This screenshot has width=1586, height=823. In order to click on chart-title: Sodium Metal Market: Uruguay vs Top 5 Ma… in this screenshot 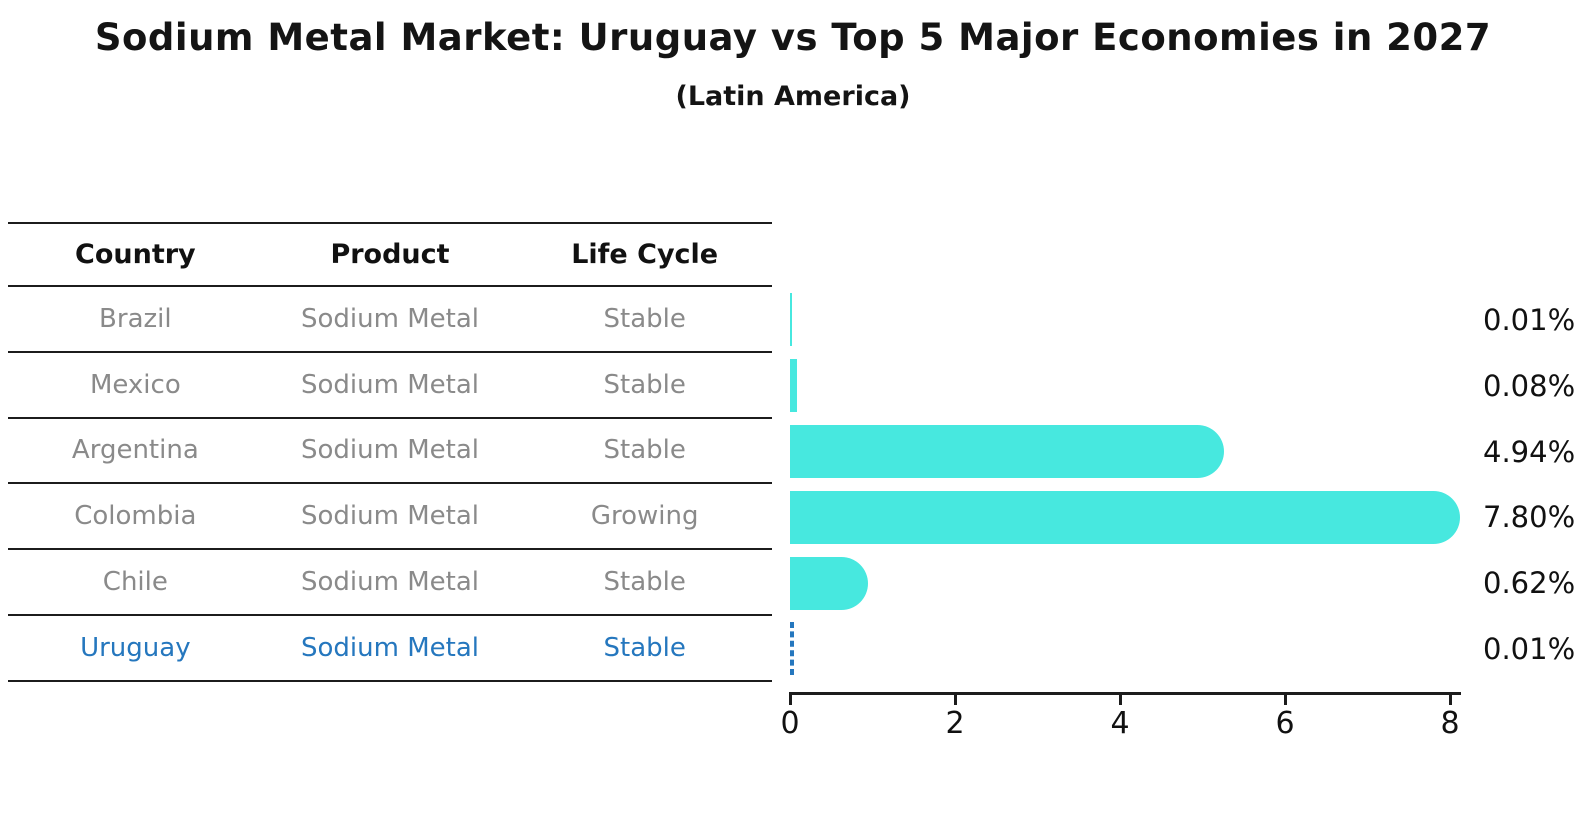, I will do `click(793, 37)`.